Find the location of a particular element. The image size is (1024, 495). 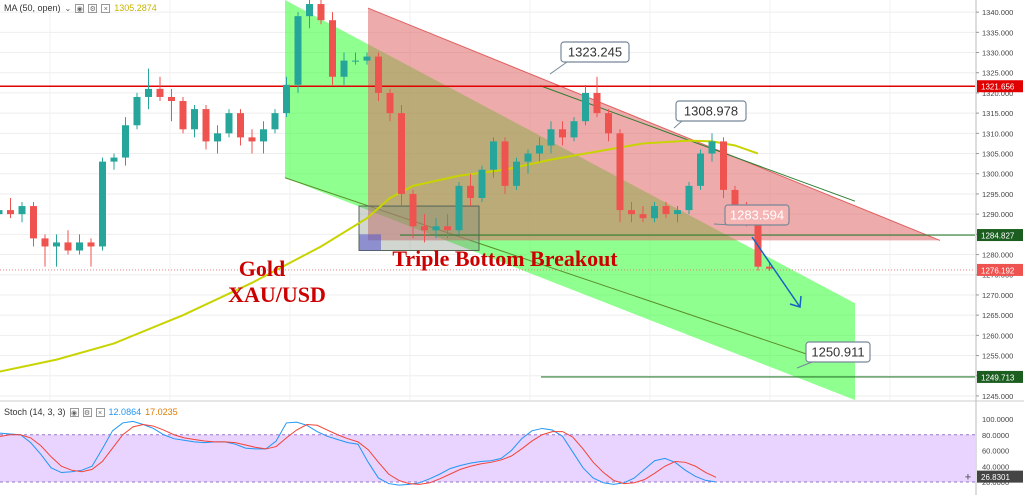

y-tick-label: 1295.000 is located at coordinates (997, 194).